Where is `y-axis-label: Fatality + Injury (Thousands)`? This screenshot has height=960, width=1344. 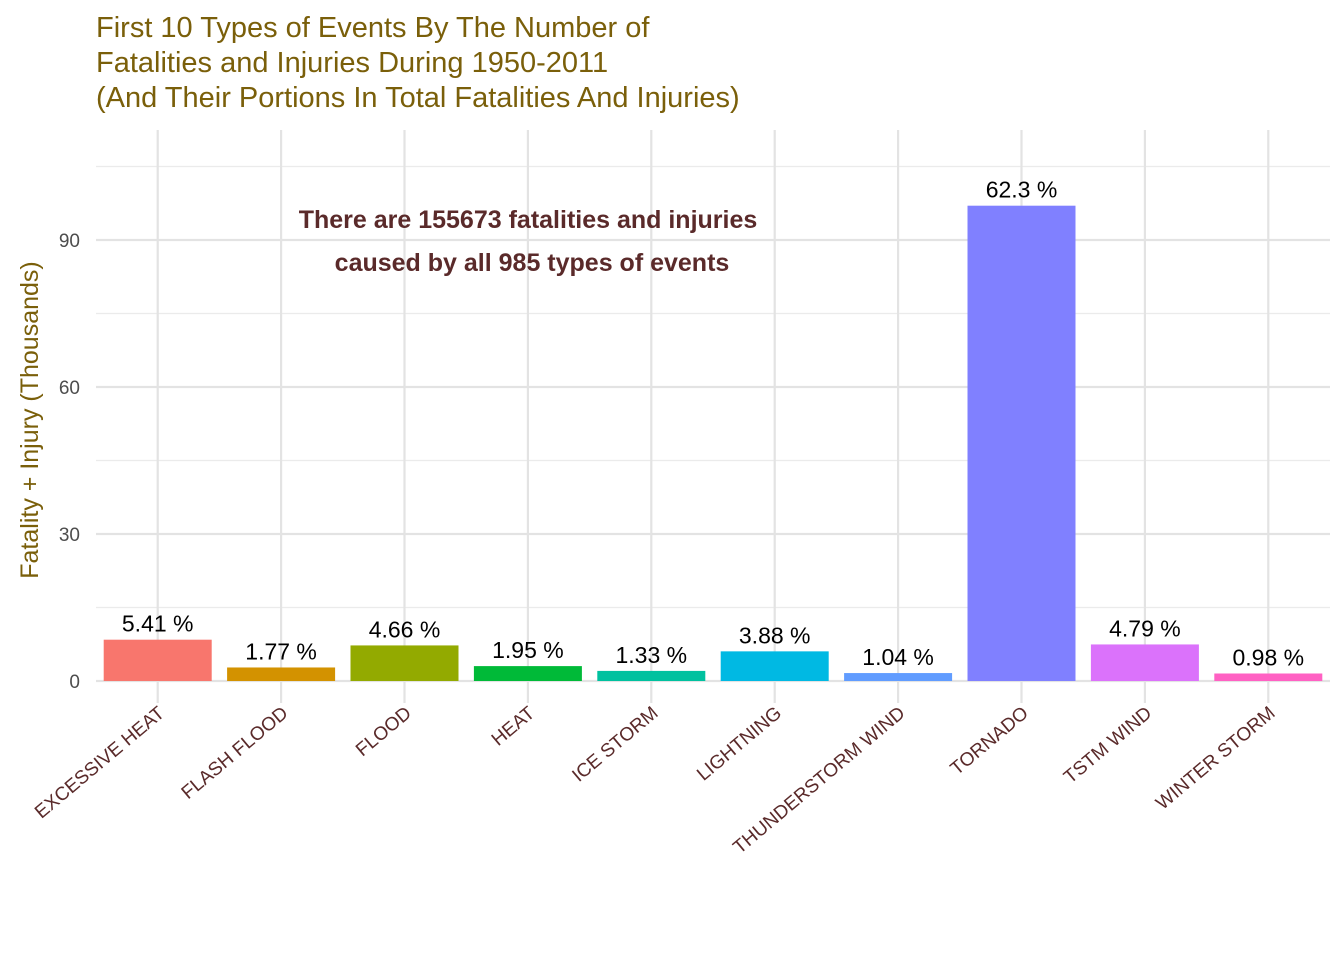
y-axis-label: Fatality + Injury (Thousands) is located at coordinates (30, 420).